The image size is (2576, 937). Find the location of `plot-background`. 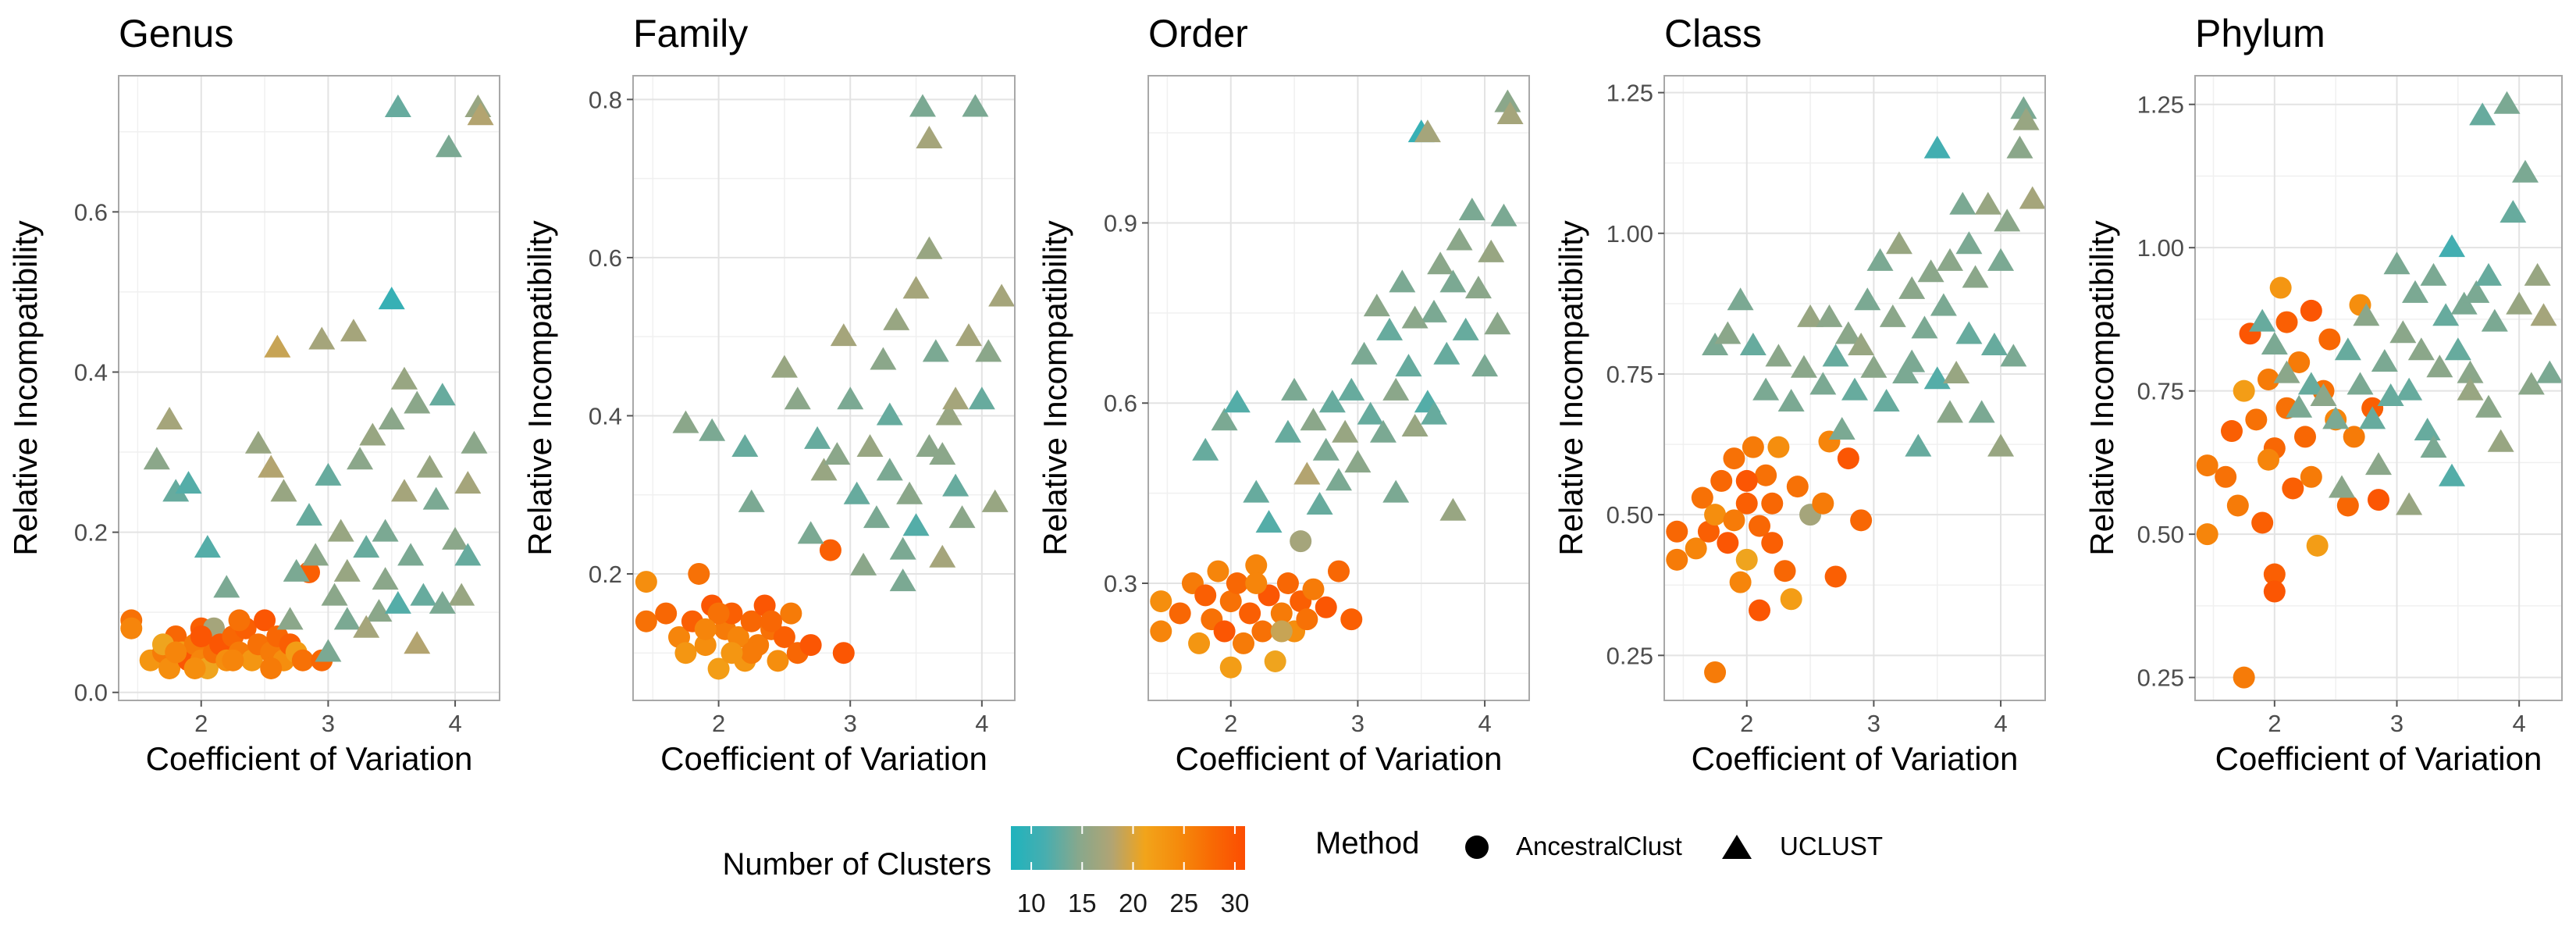

plot-background is located at coordinates (309, 388).